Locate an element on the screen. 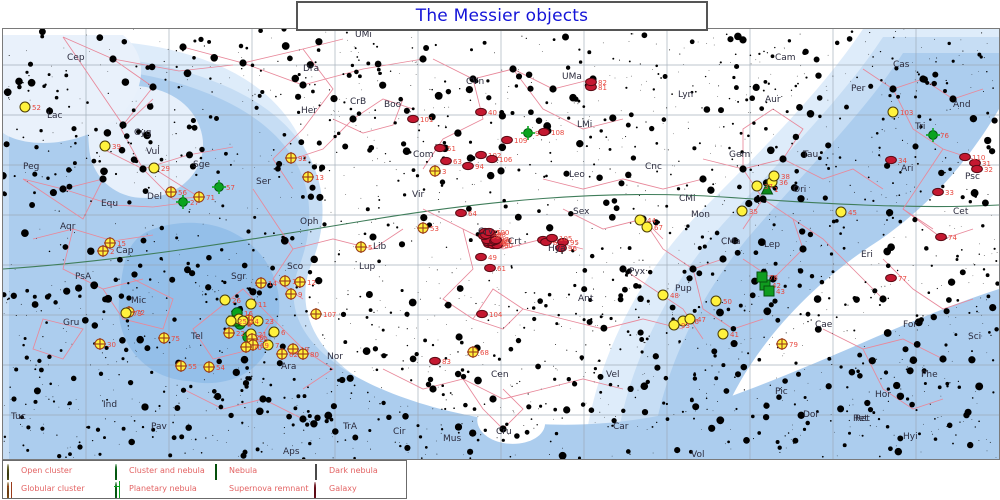 The height and width of the screenshot is (500, 1000). milky-way-bright-sgr is located at coordinates (210, 324).